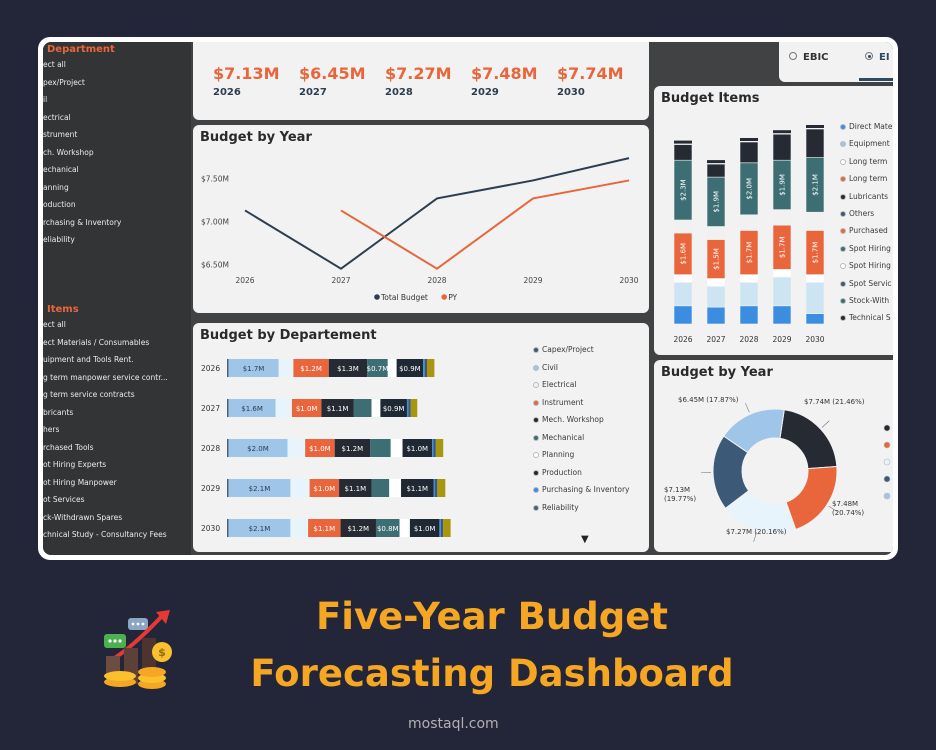 This screenshot has height=750, width=936. I want to click on kpi-card-2029: $7.48M 2029, so click(504, 81).